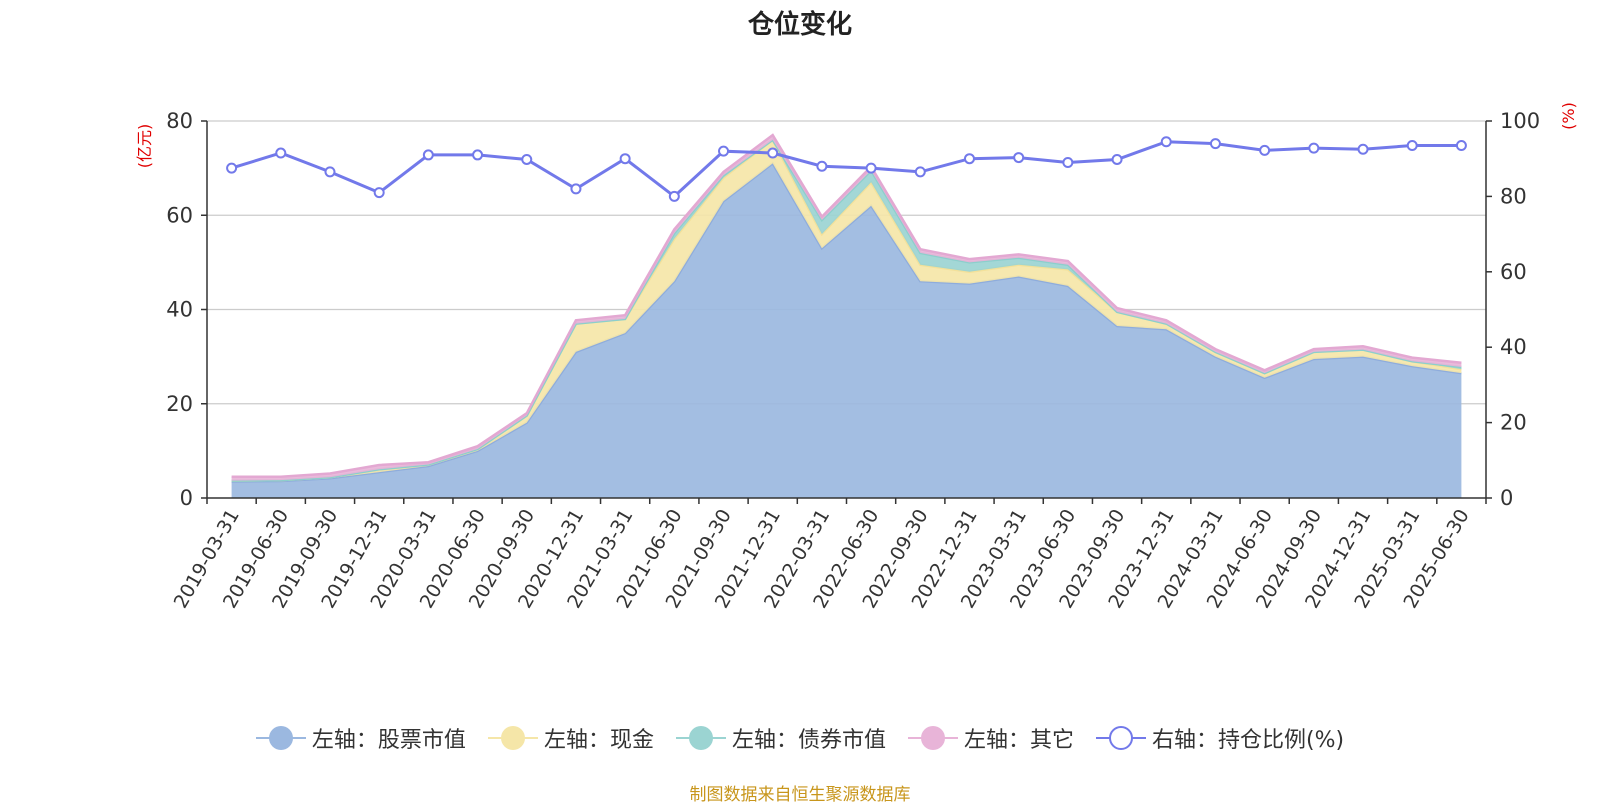 The image size is (1600, 805). I want to click on right-axis-unit: (%), so click(1568, 116).